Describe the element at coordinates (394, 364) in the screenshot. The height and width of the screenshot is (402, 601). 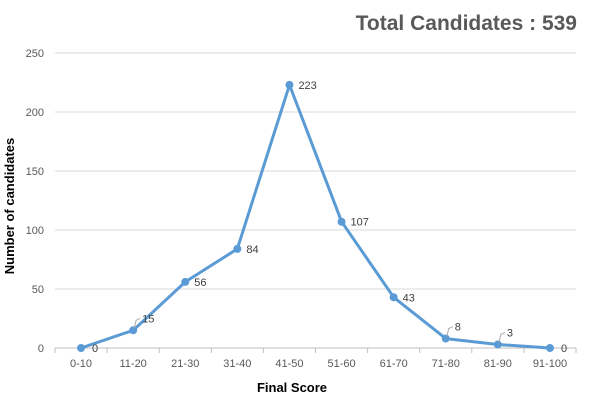
I see `x-tick-label-61-70: 61-70` at that location.